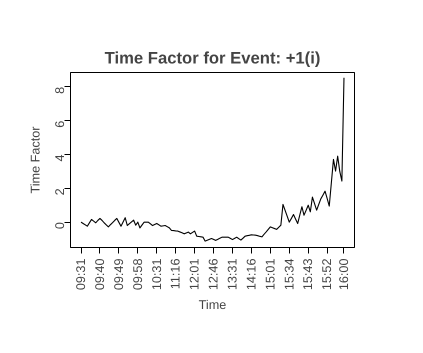 This screenshot has width=423, height=353. What do you see at coordinates (270, 274) in the screenshot?
I see `x-tick-label: 15:01` at bounding box center [270, 274].